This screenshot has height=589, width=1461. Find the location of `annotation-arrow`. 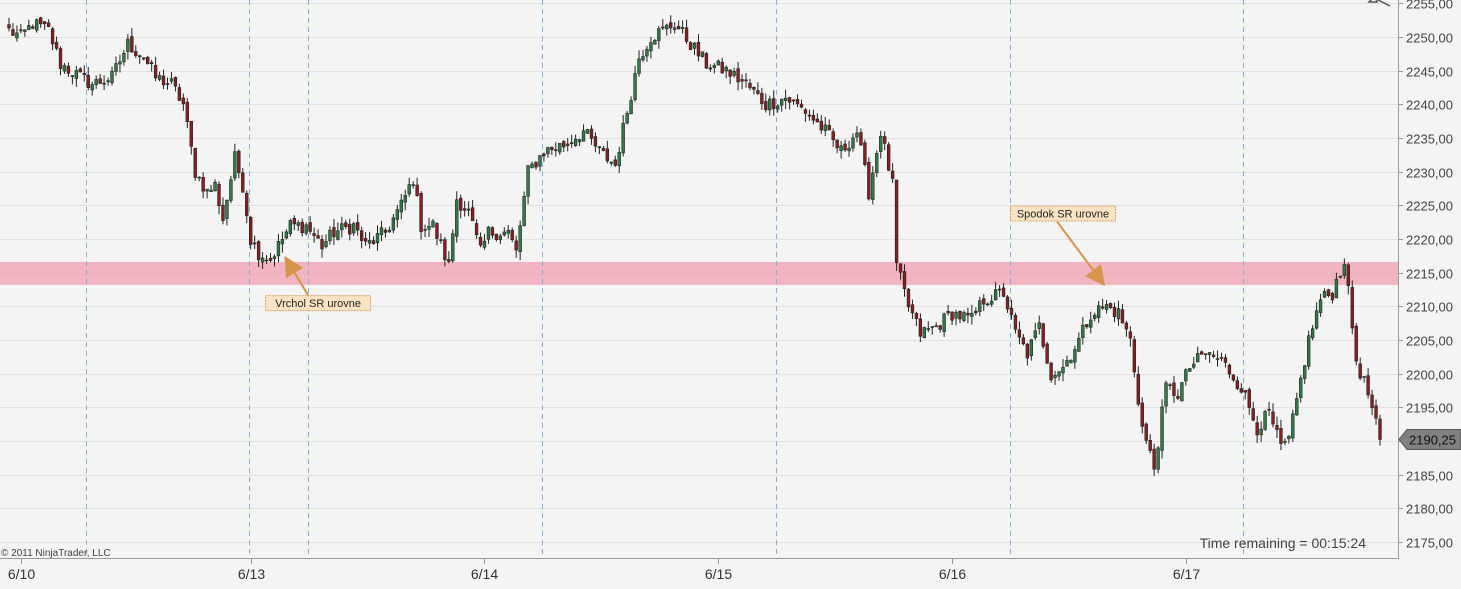

annotation-arrow is located at coordinates (296, 275).